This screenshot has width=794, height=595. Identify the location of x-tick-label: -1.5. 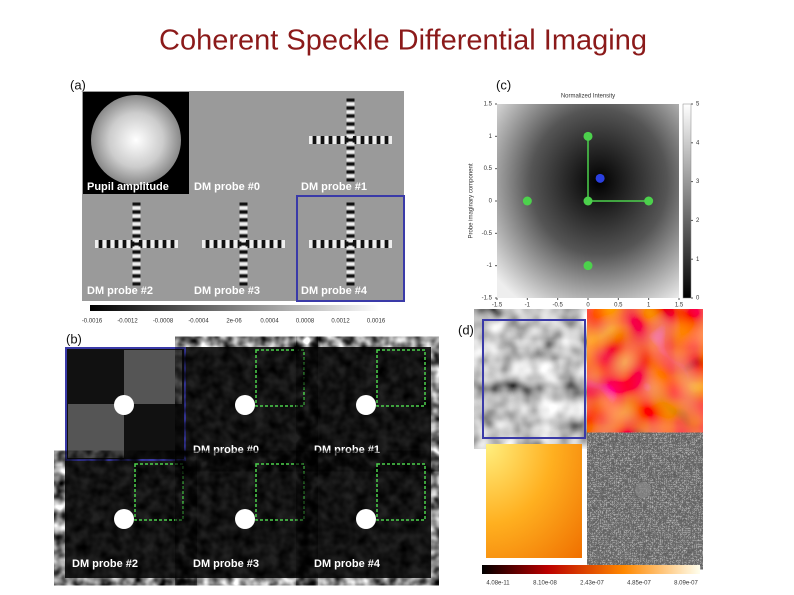
(497, 306).